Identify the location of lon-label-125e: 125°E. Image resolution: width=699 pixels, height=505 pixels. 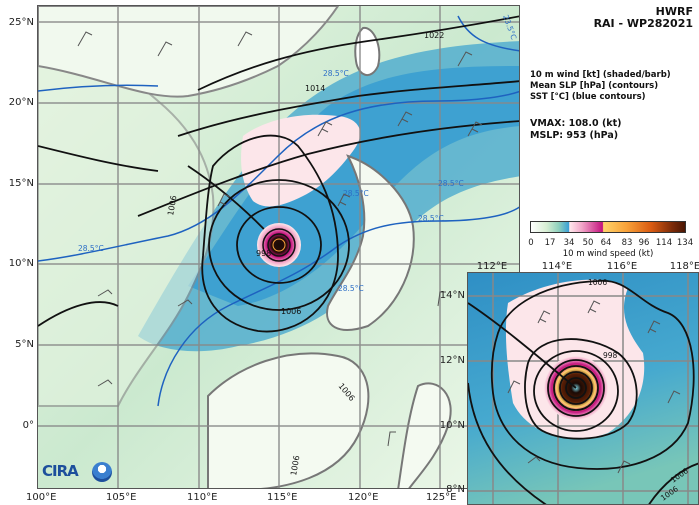
(441, 497).